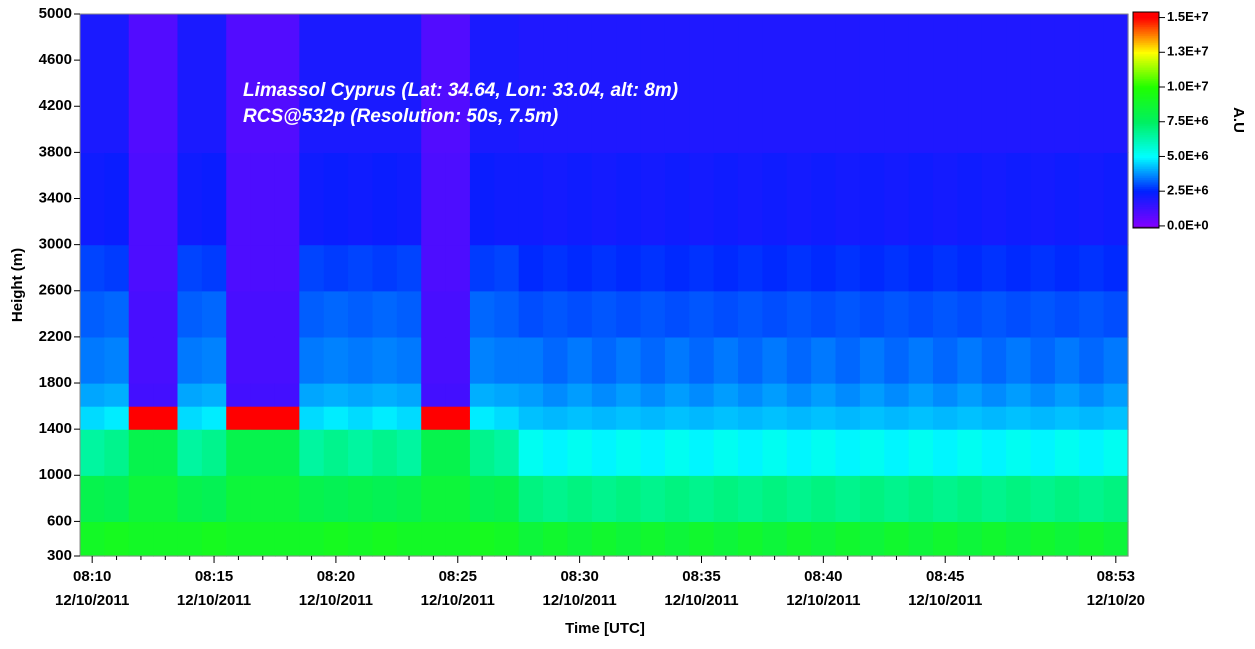 This screenshot has width=1255, height=649. Describe the element at coordinates (1146, 120) in the screenshot. I see `colorbar-frame` at that location.